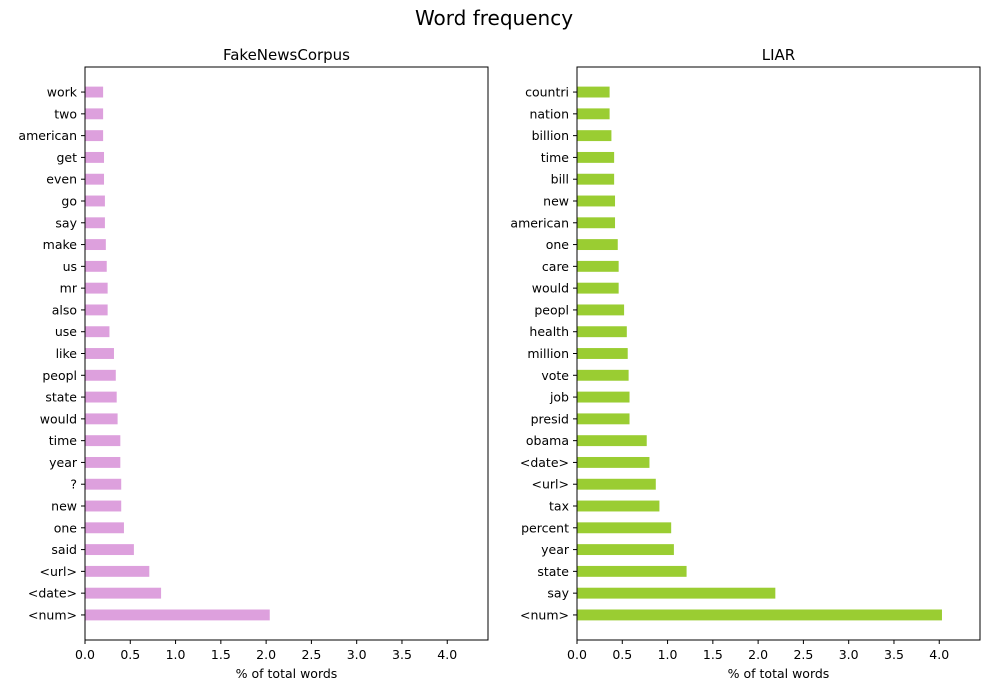  Describe the element at coordinates (64, 309) in the screenshot. I see `fakenewscorpus-ytick-label-also: also` at that location.